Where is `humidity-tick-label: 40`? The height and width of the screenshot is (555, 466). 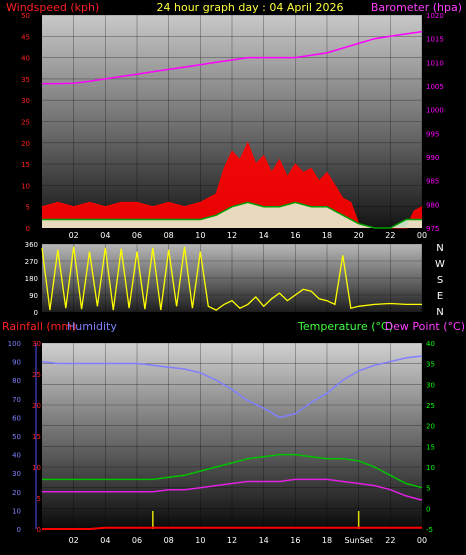
humidity-tick-label: 40 is located at coordinates (16, 456).